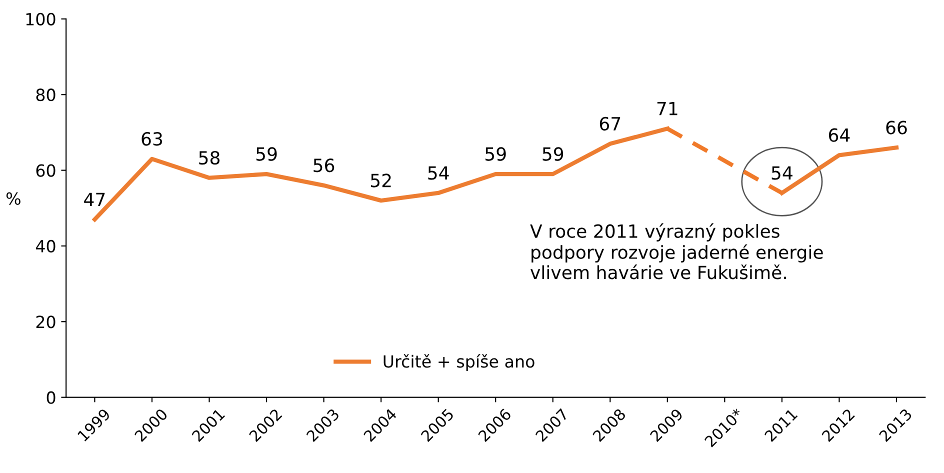 This screenshot has height=473, width=944. What do you see at coordinates (51, 397) in the screenshot?
I see `y-tick-label: 0` at bounding box center [51, 397].